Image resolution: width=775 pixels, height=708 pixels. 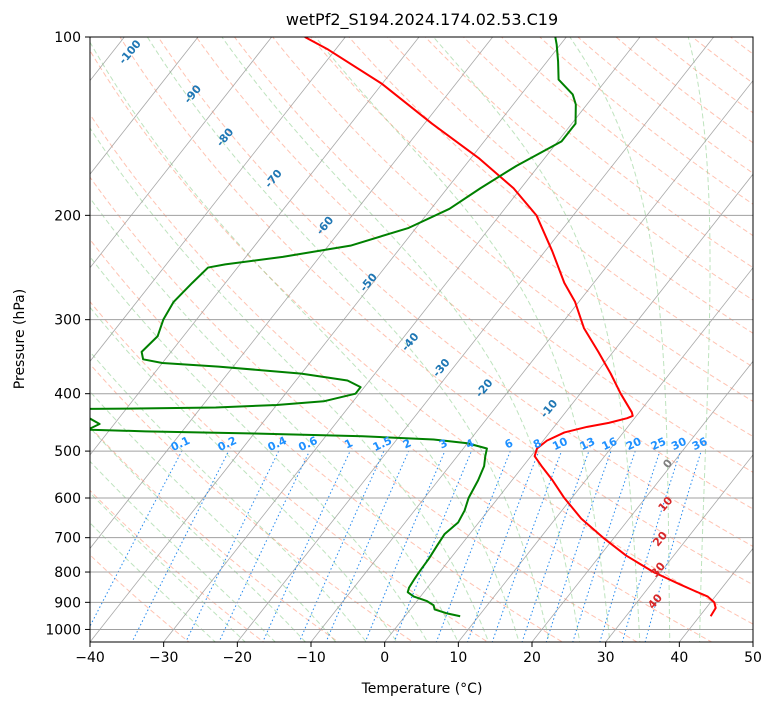 I want to click on y-tick-label: 600, so click(x=67, y=499).